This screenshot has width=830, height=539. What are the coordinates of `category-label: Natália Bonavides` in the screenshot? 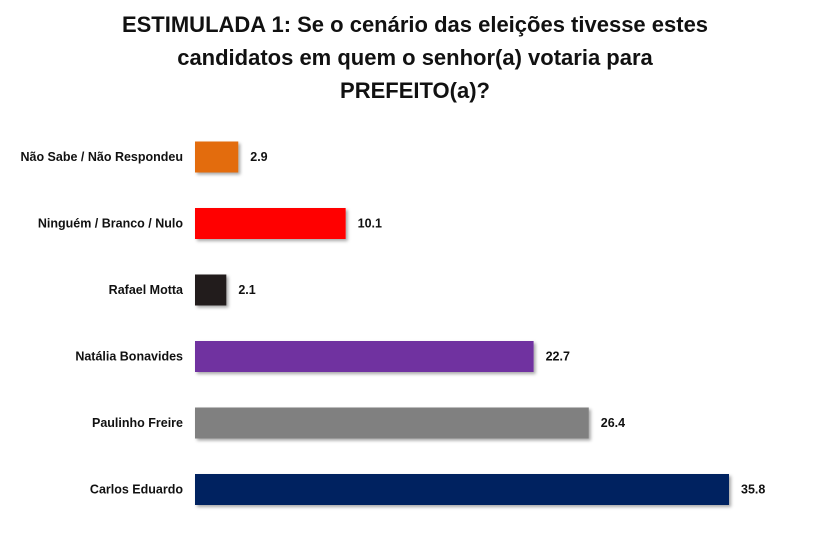 It's located at (129, 357).